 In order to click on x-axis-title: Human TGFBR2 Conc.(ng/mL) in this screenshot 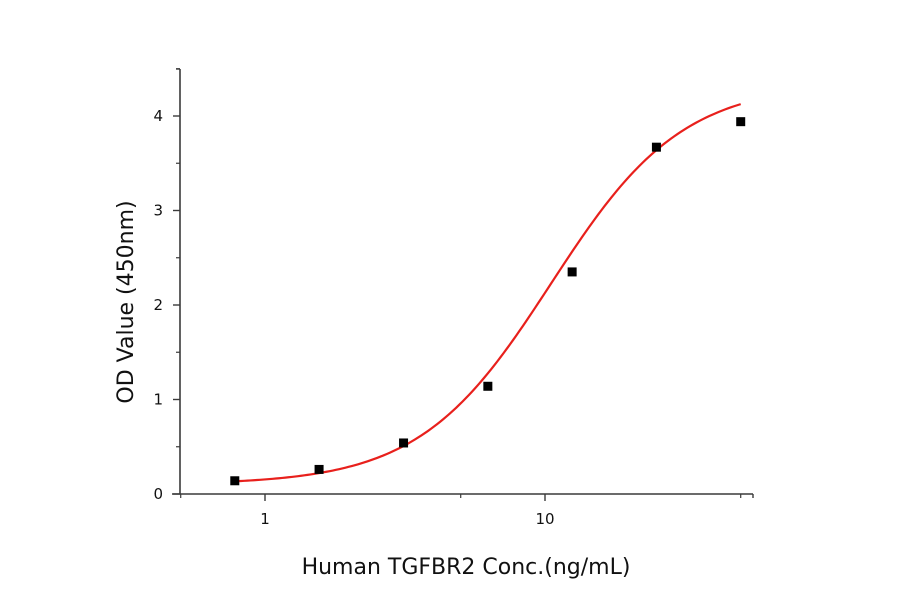, I will do `click(466, 567)`.